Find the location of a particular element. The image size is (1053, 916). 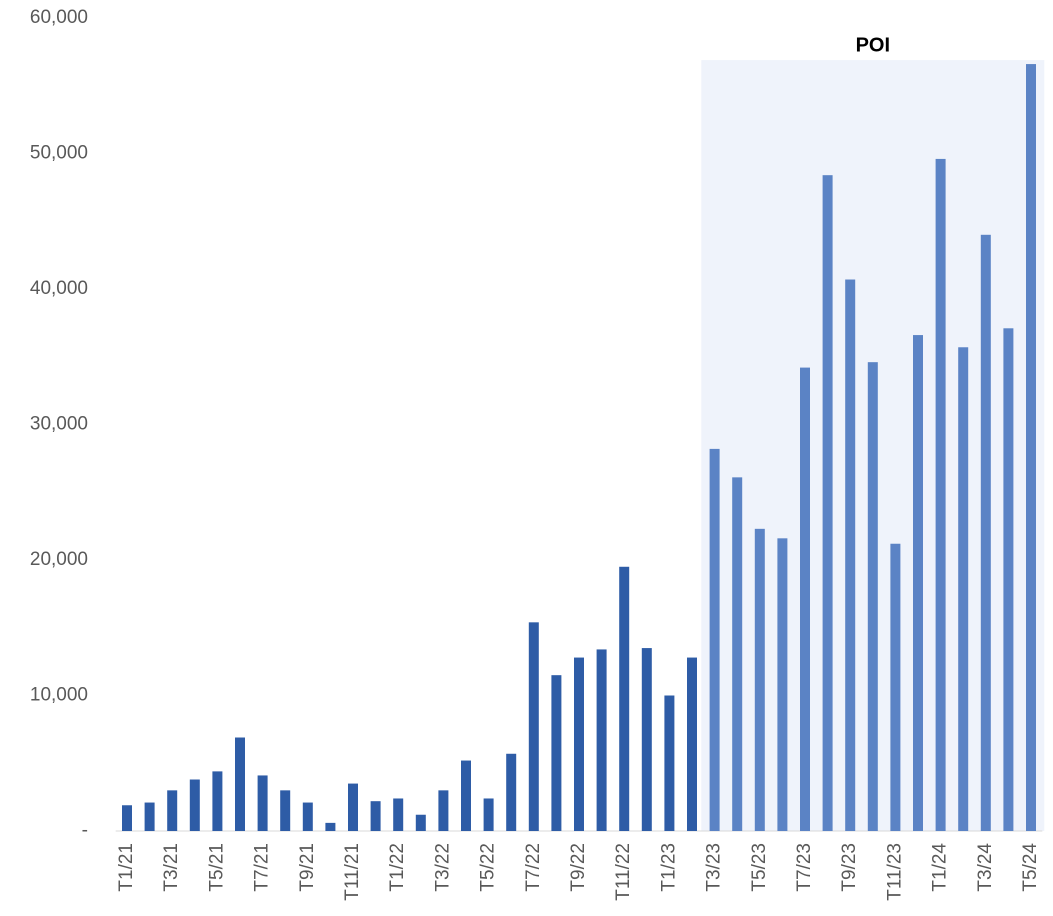

x-tick-label: T3/23 is located at coordinates (714, 867).